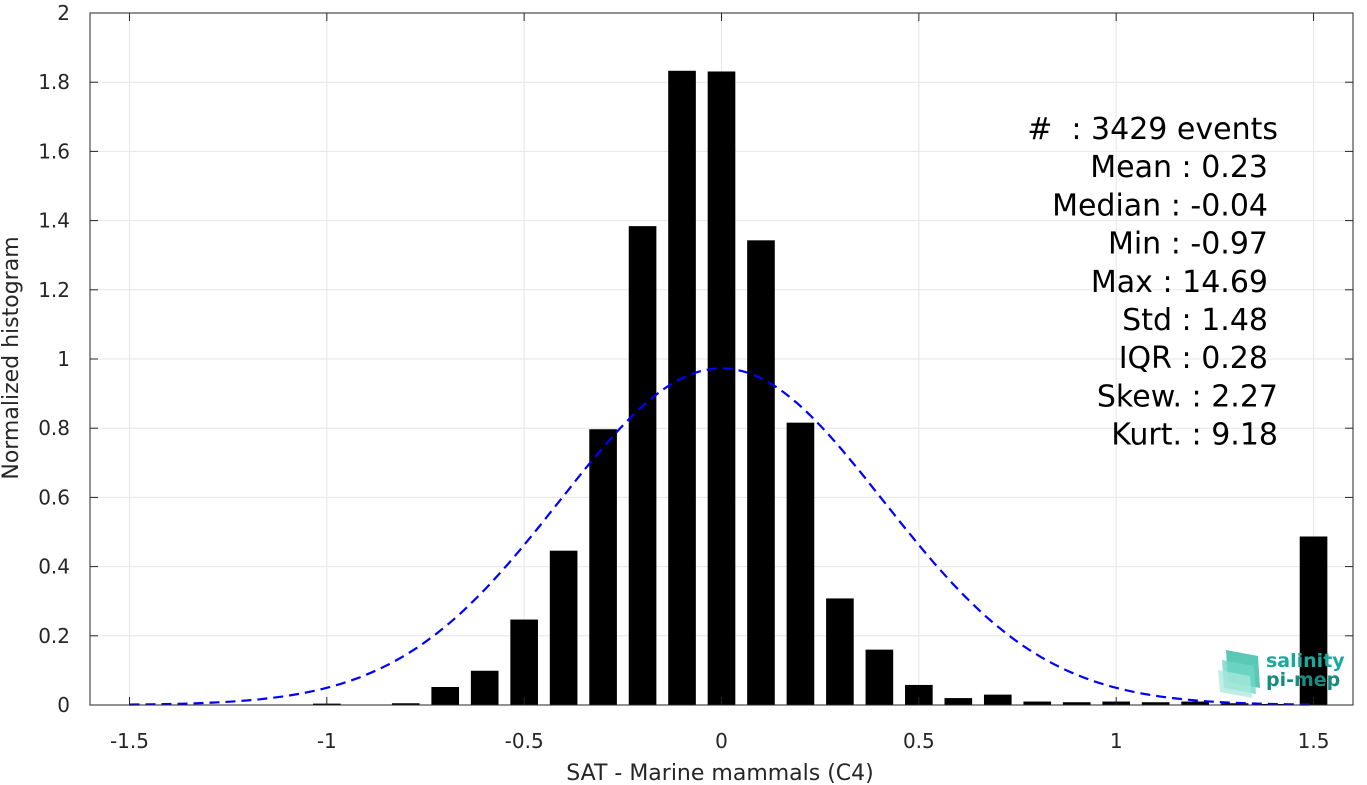  I want to click on y-axis-label: Normalized histogram, so click(12, 357).